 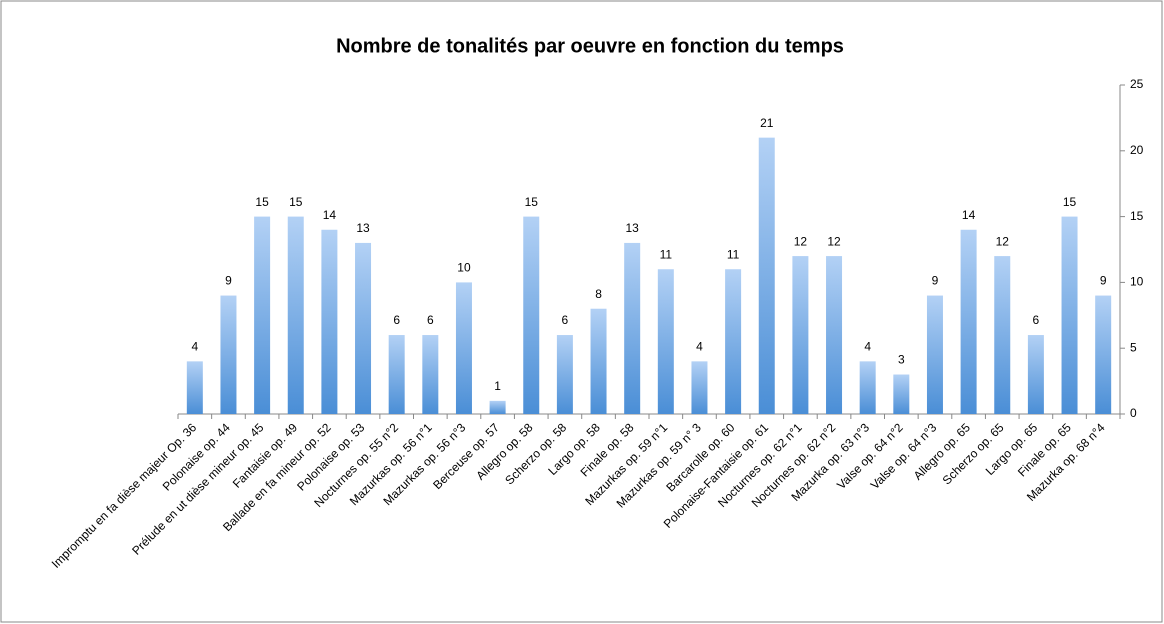 What do you see at coordinates (1137, 282) in the screenshot?
I see `y-tick-label: 10` at bounding box center [1137, 282].